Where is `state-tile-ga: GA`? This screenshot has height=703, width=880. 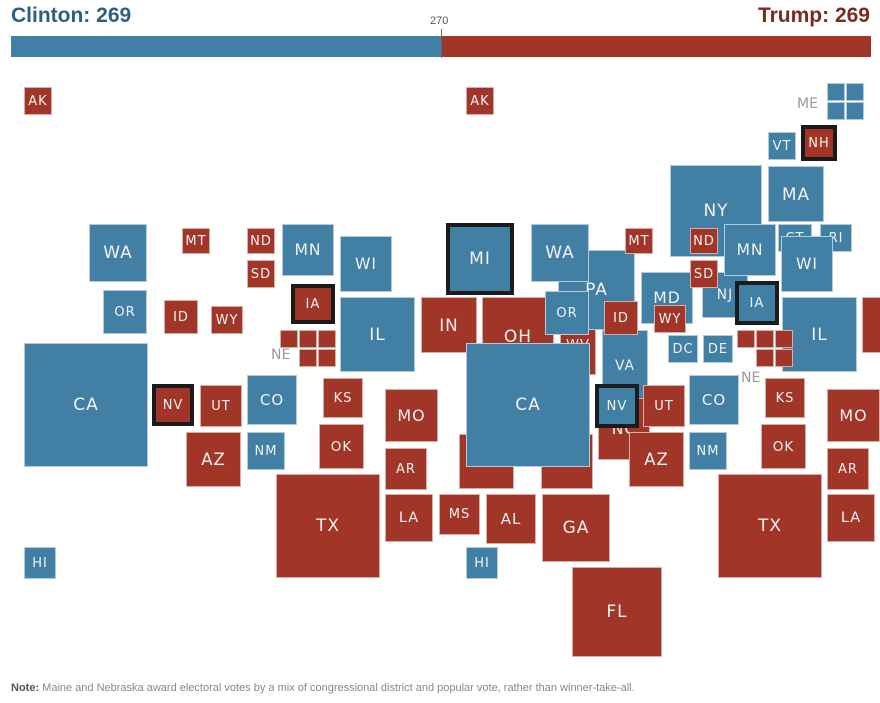 state-tile-ga: GA is located at coordinates (576, 528).